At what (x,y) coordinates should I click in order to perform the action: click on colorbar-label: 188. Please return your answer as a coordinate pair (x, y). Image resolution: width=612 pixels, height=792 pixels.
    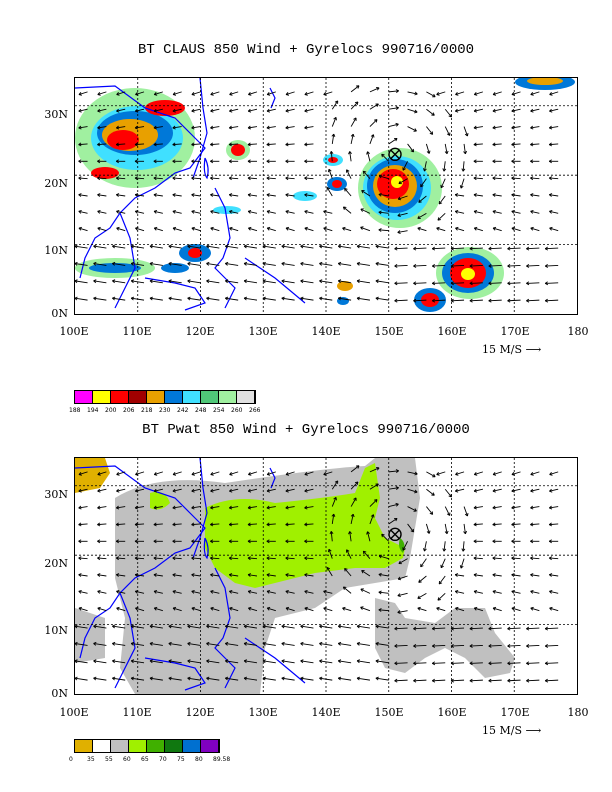
    Looking at the image, I should click on (75, 410).